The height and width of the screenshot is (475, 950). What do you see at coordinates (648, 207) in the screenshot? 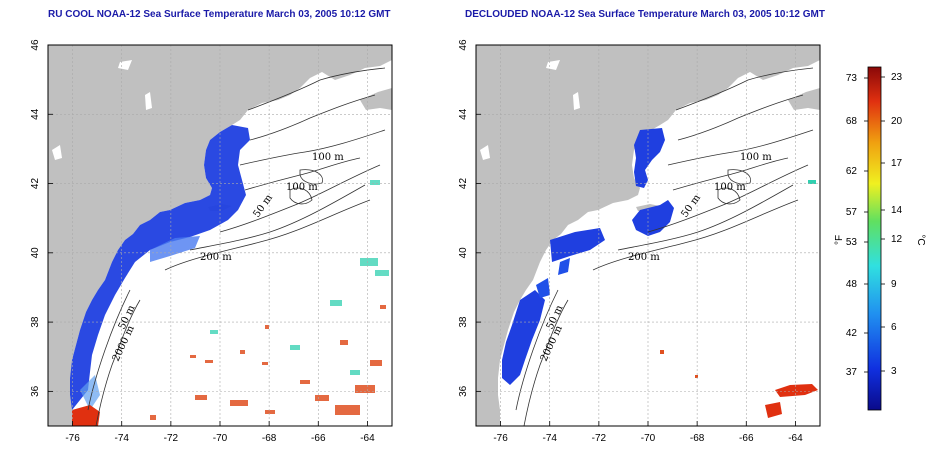
I see `map2-island-nantucket` at bounding box center [648, 207].